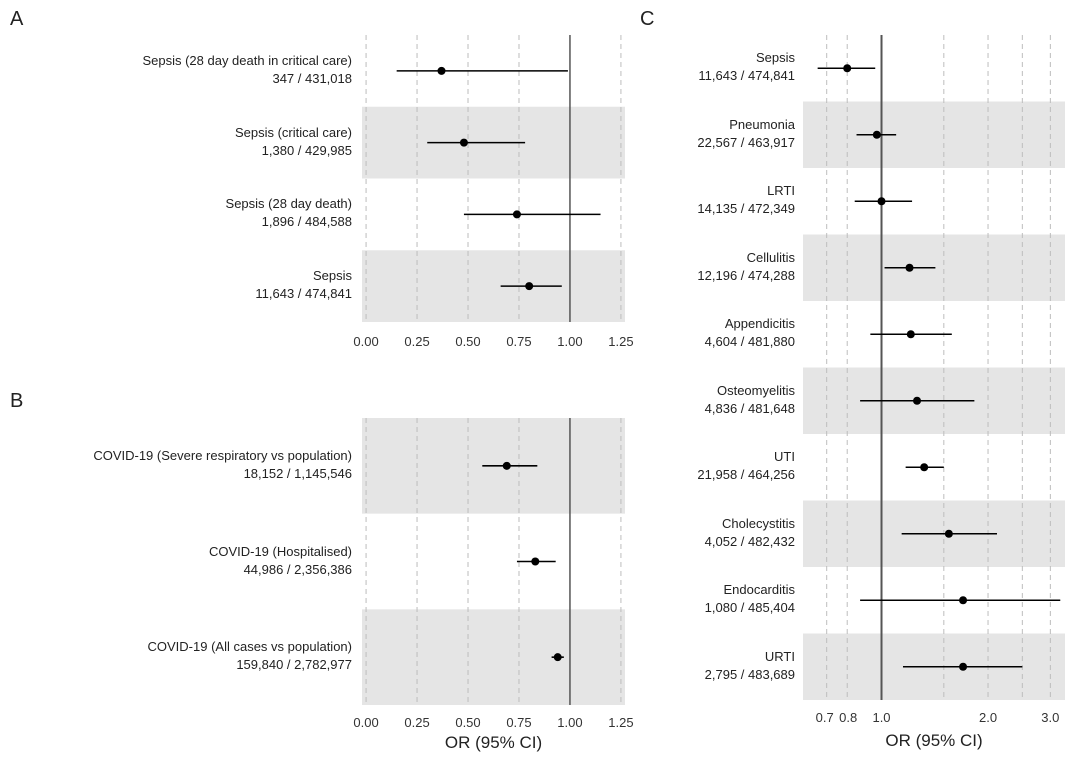 Image resolution: width=1080 pixels, height=763 pixels. I want to click on panel-a-tick-label: 1.25, so click(621, 341).